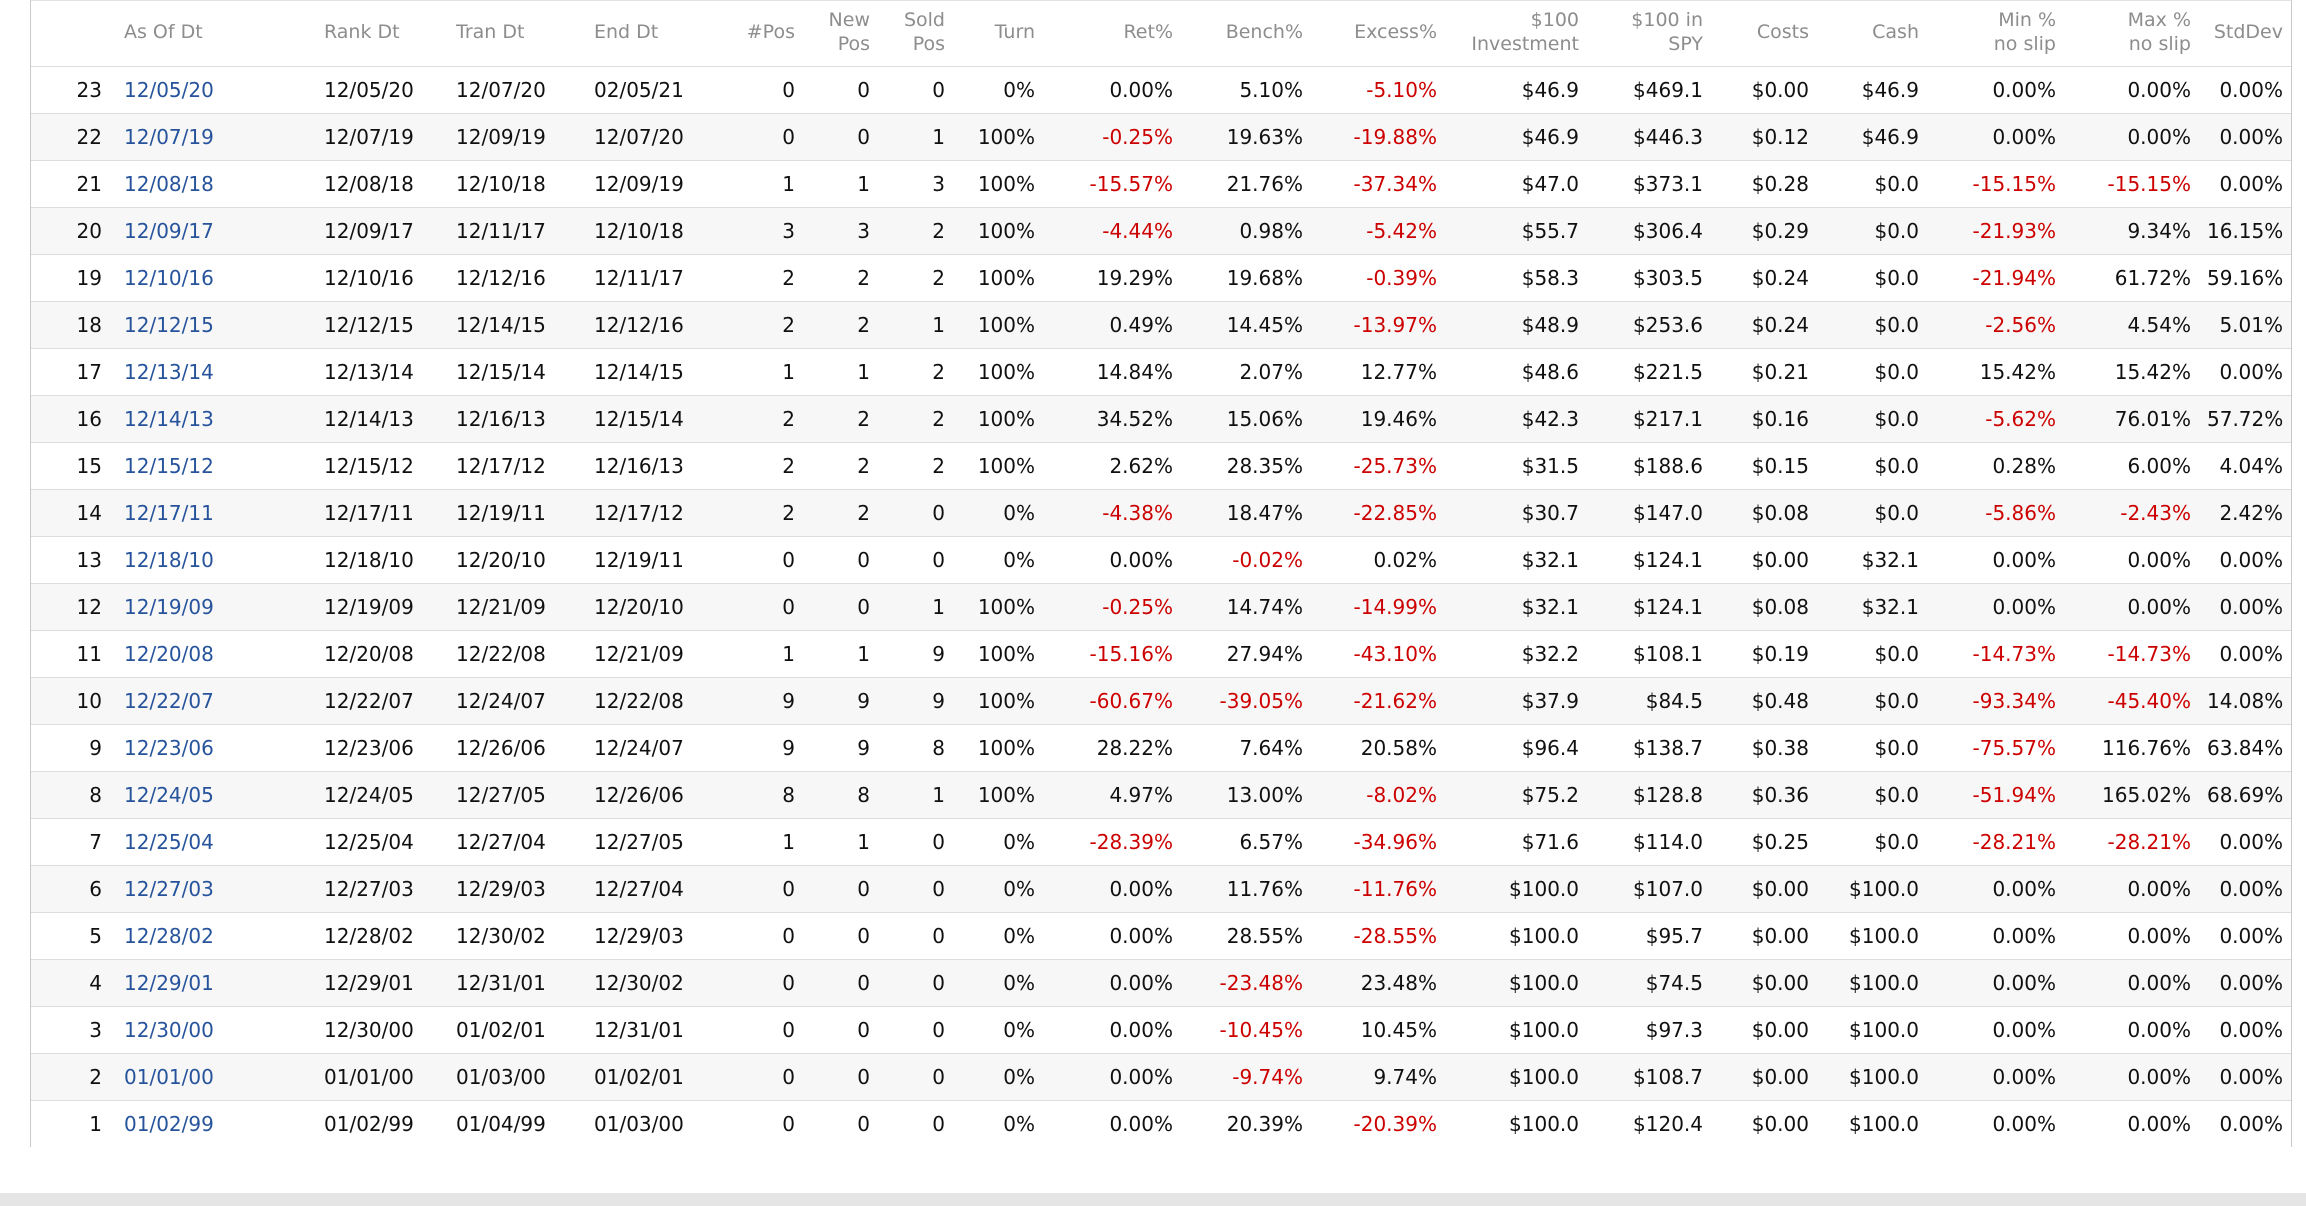  Describe the element at coordinates (517, 606) in the screenshot. I see `cell-tran-dt: 12/21/09` at that location.